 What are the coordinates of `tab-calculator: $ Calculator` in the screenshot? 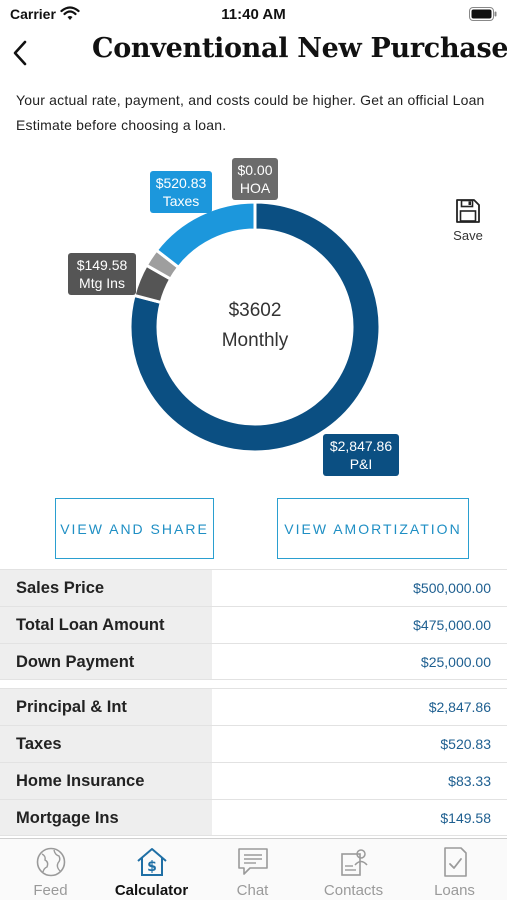 It's located at (151, 869).